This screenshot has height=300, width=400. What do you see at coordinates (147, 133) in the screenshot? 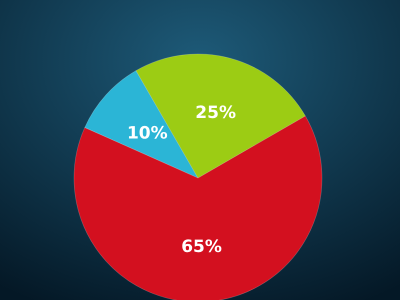
I see `data-label: 10%` at bounding box center [147, 133].